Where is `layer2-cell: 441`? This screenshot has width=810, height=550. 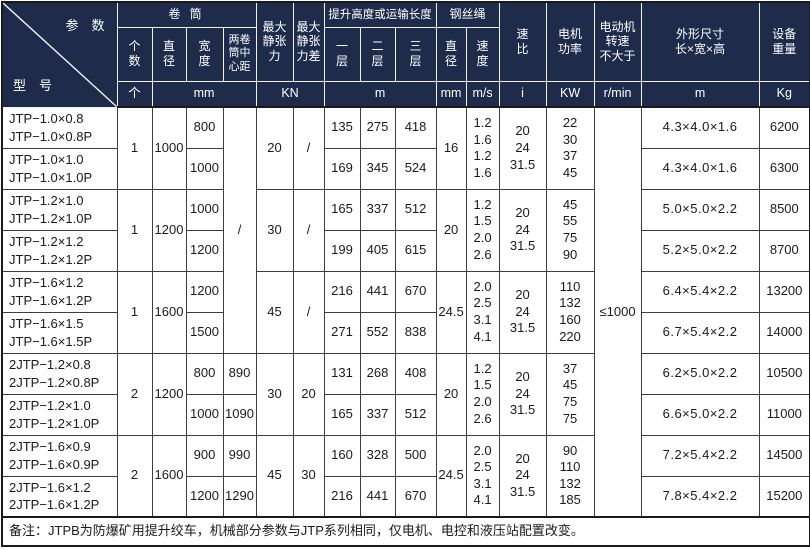
layer2-cell: 441 is located at coordinates (377, 496).